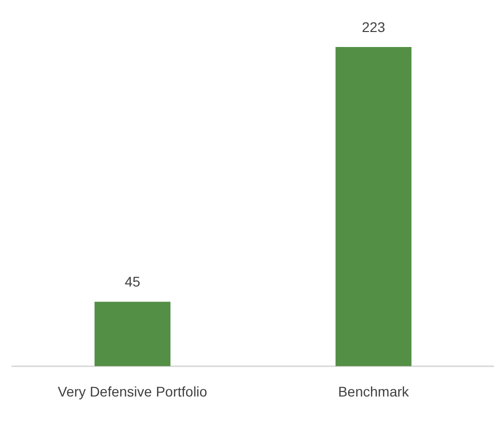  Describe the element at coordinates (133, 391) in the screenshot. I see `x-tick-label: Very Defensive Portfolio` at that location.